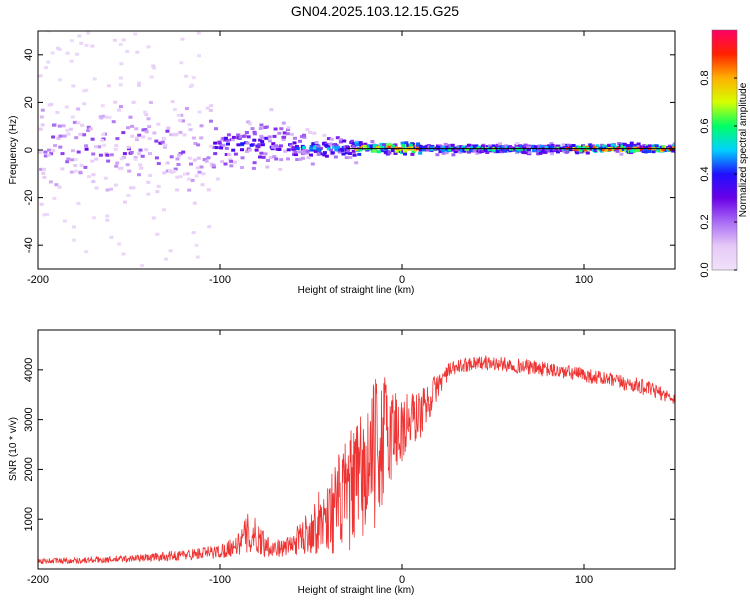 The width and height of the screenshot is (750, 600). I want to click on spectrogram-x-tick-label: -100, so click(220, 280).